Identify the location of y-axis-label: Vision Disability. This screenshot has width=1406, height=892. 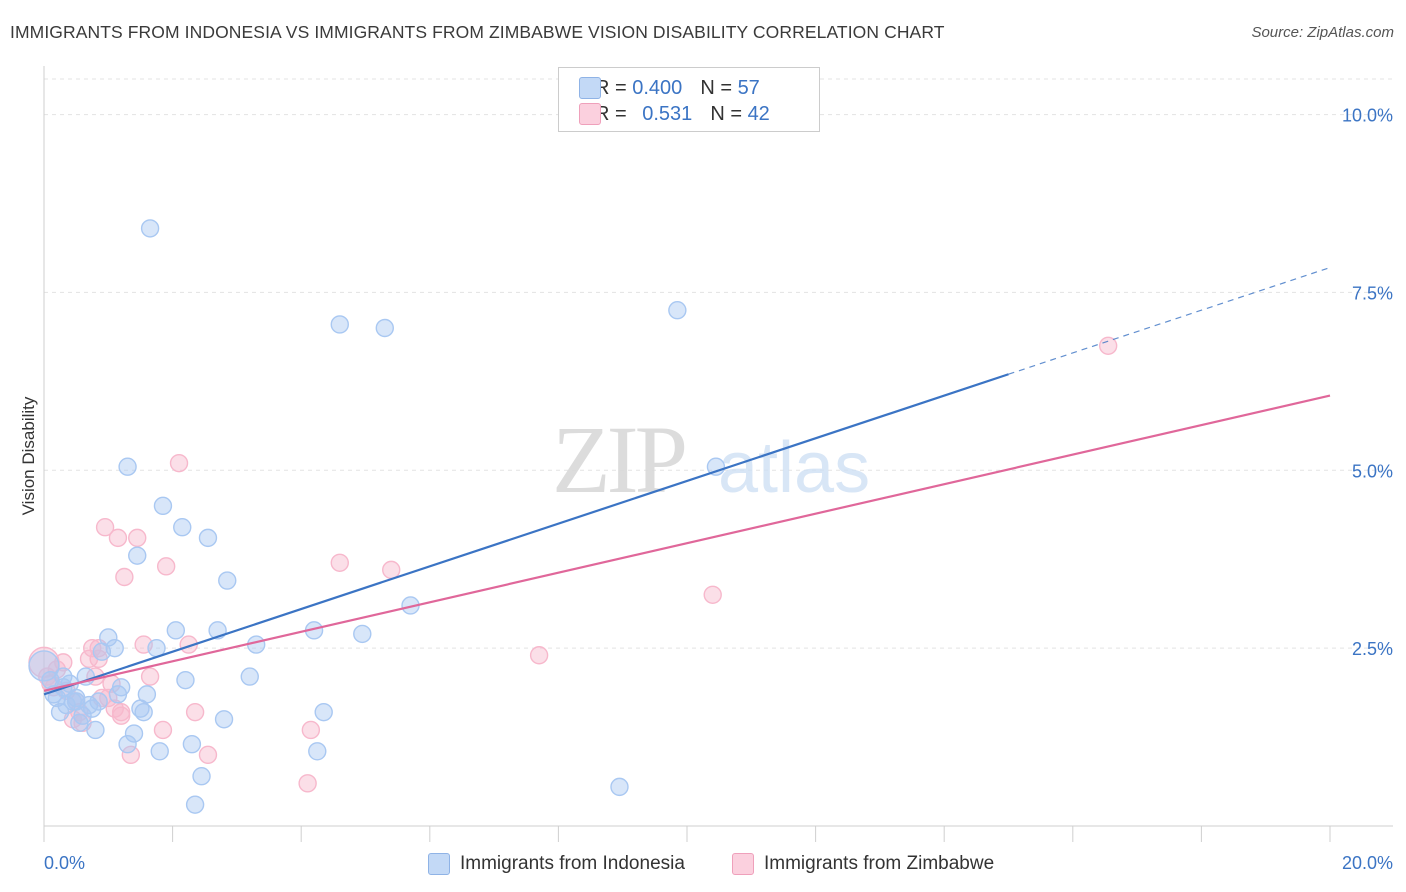
(28, 455).